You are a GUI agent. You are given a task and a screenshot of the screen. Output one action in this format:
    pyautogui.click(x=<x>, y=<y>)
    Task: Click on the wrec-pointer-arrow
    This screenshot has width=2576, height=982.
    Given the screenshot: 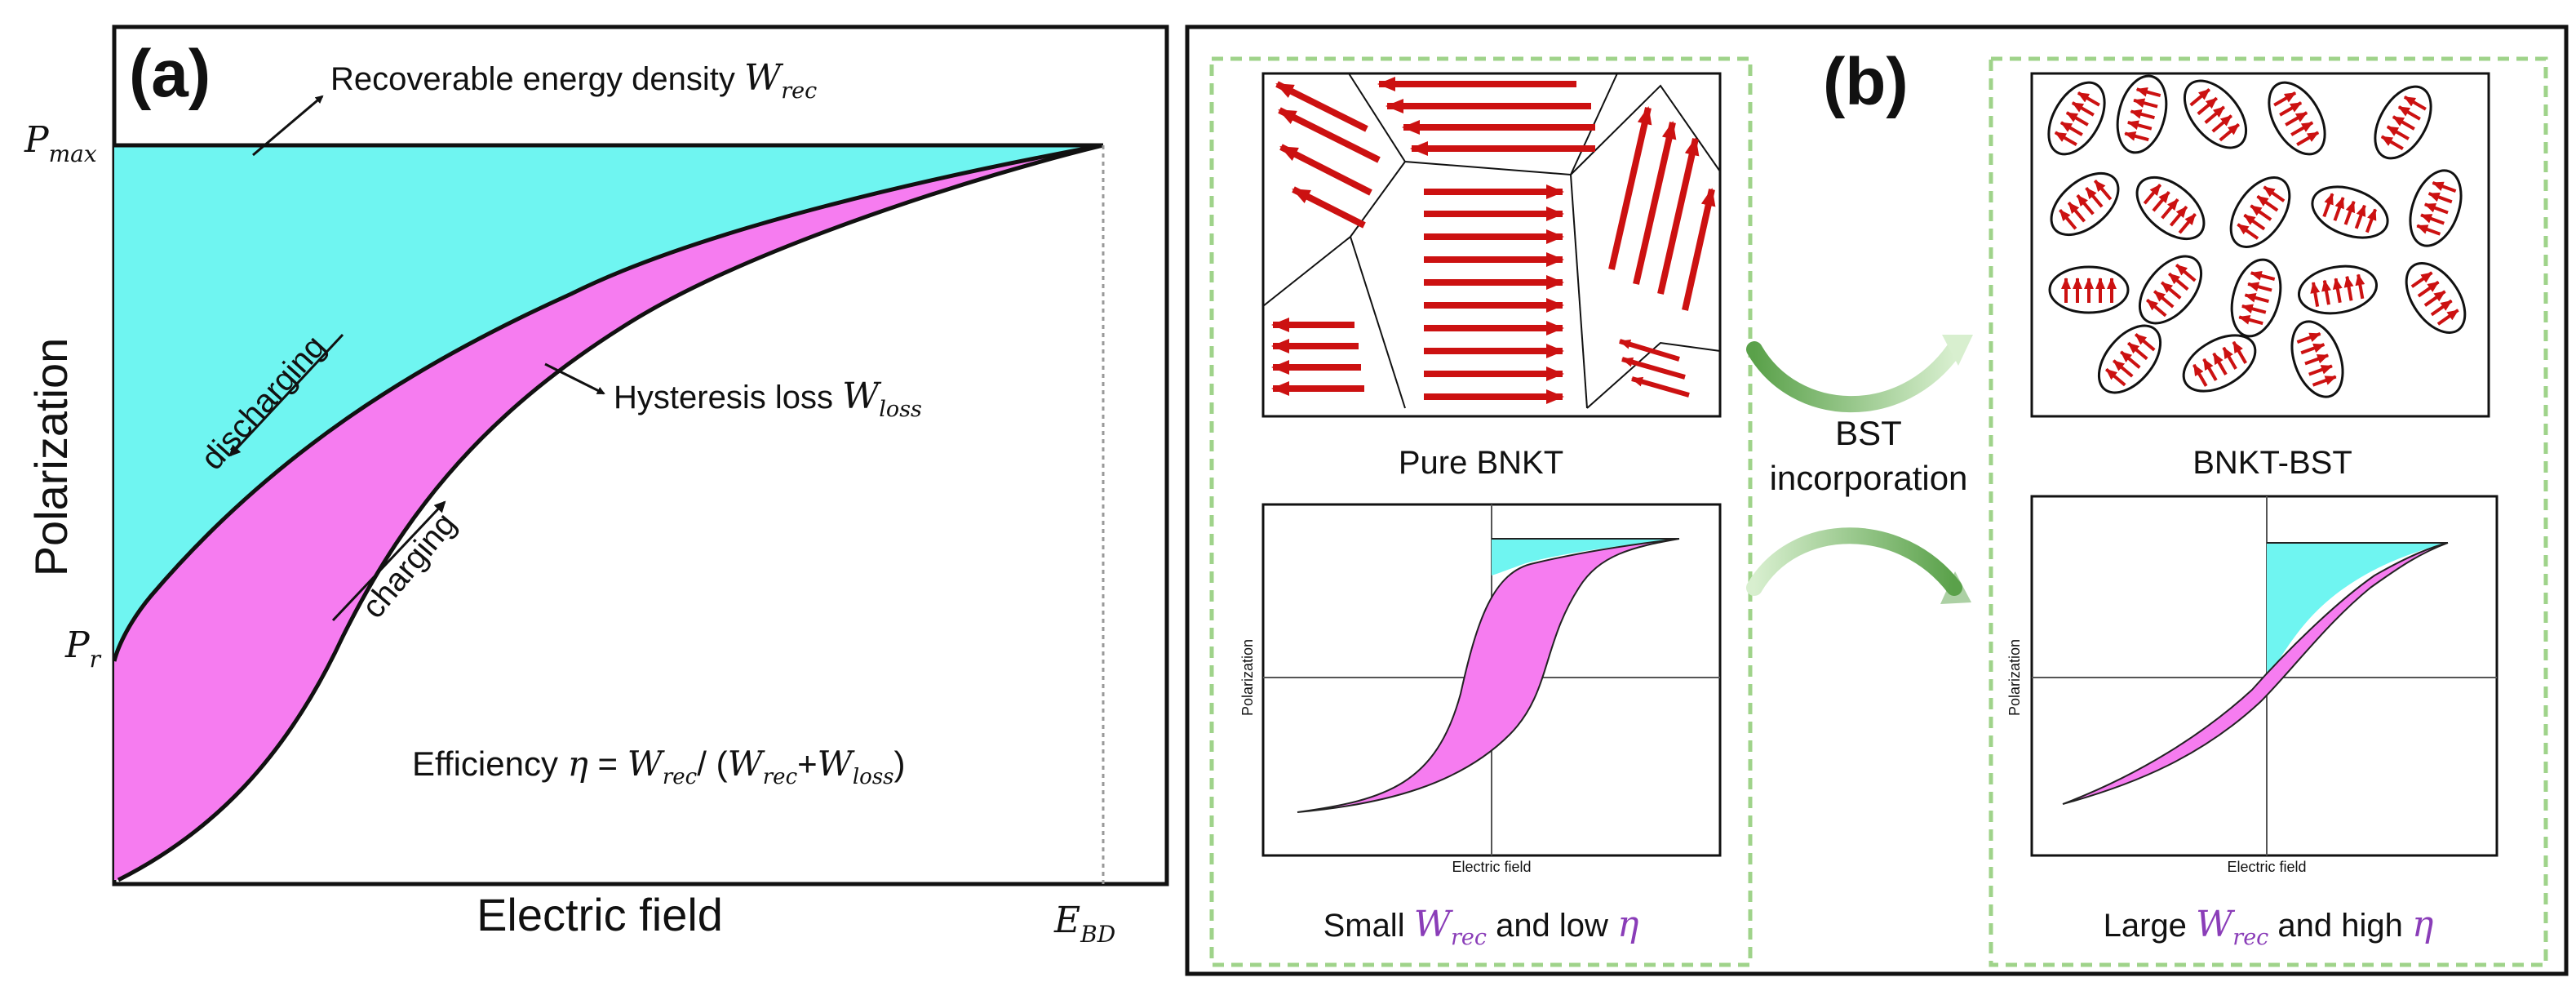 What is the action you would take?
    pyautogui.click(x=288, y=126)
    